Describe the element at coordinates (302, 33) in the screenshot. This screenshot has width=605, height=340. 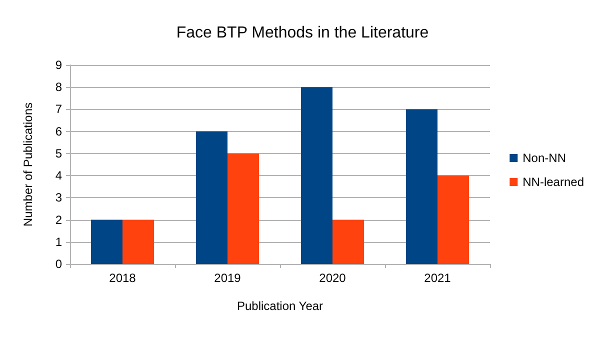
I see `chart-title: Face BTP Methods in the Literature` at that location.